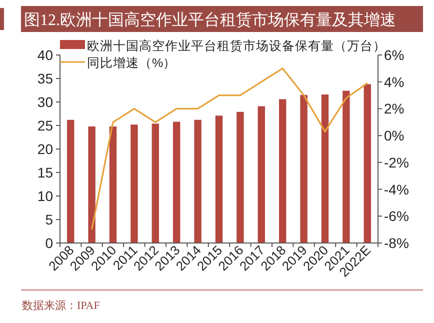 This screenshot has width=434, height=323. What do you see at coordinates (49, 220) in the screenshot?
I see `y-tick-label: 5` at bounding box center [49, 220].